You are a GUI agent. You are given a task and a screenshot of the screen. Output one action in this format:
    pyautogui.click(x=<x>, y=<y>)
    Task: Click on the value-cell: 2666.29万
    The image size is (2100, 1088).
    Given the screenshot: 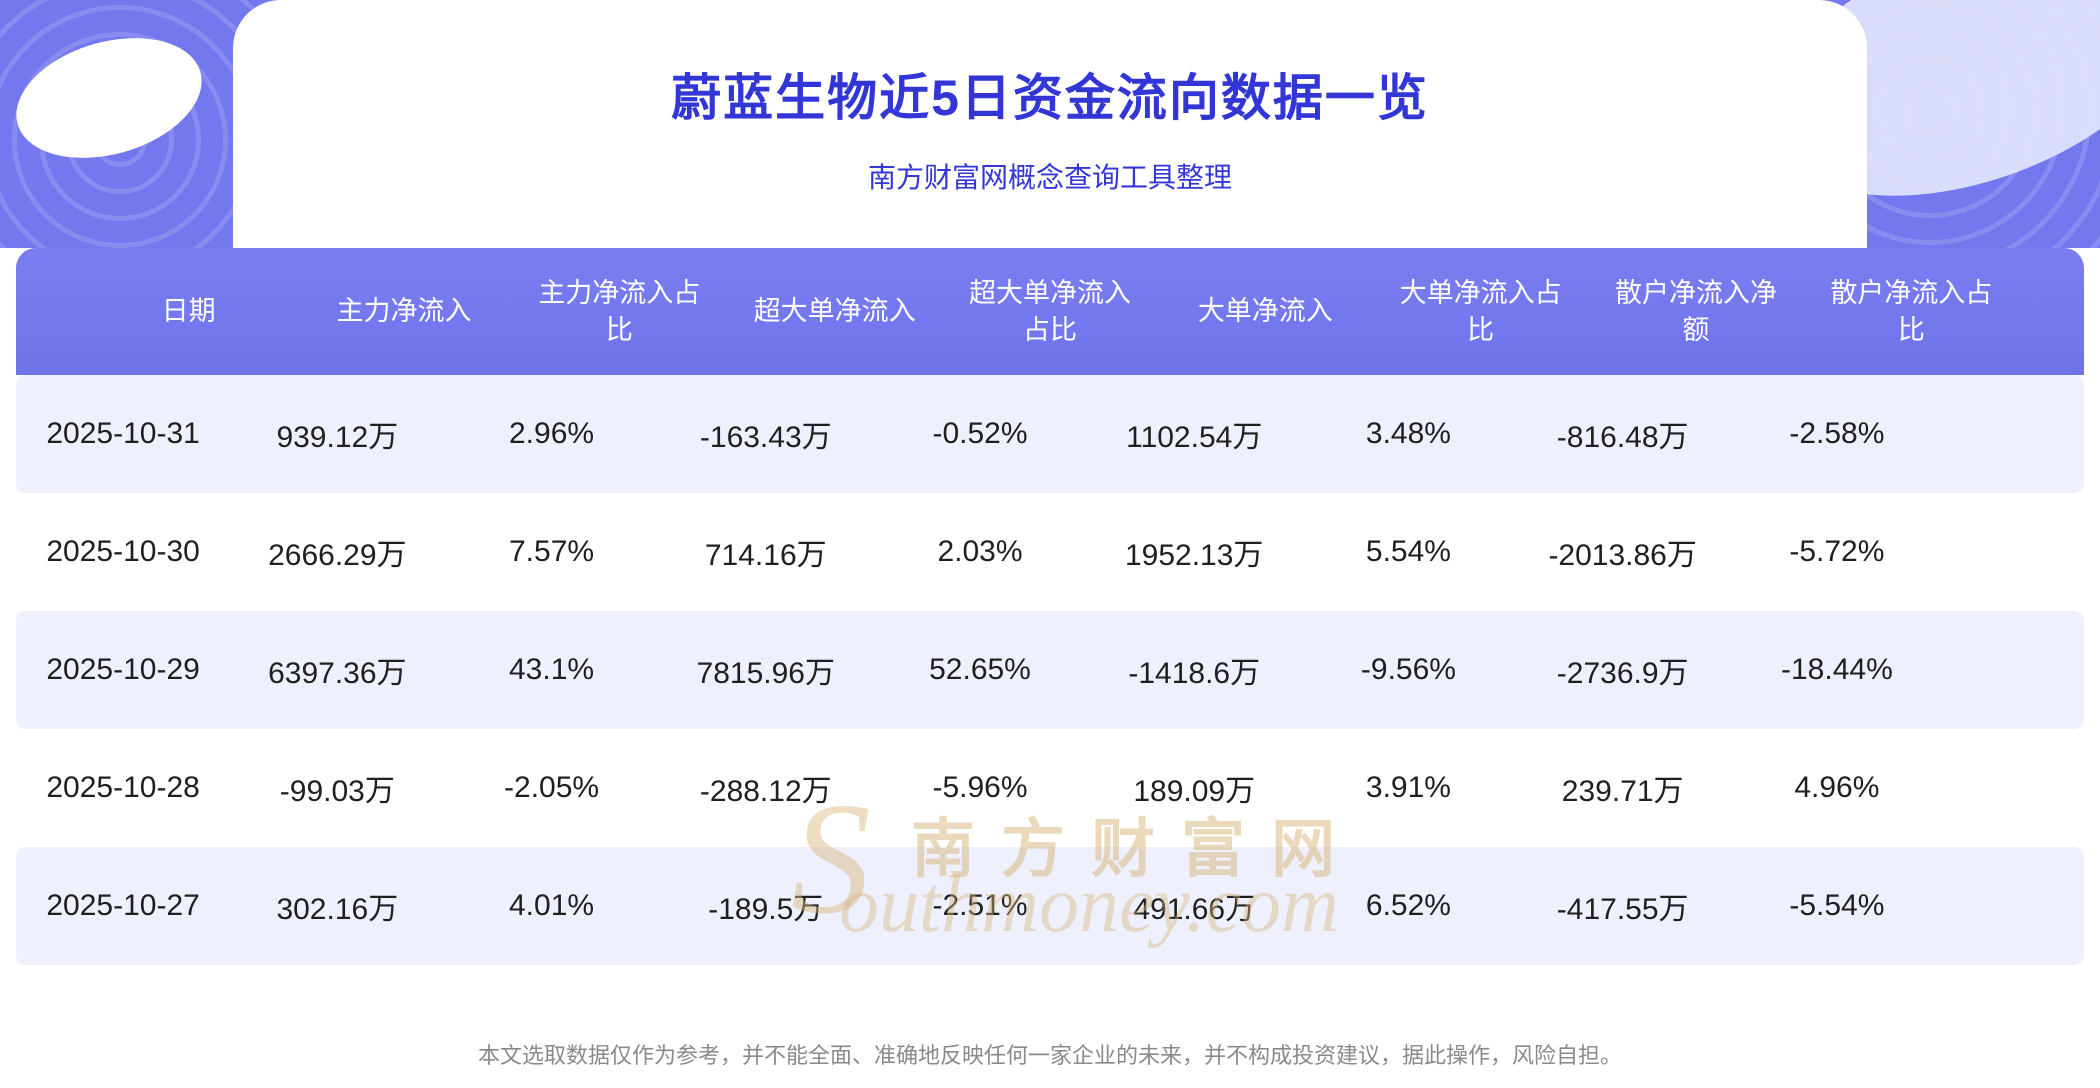 What is the action you would take?
    pyautogui.click(x=337, y=555)
    